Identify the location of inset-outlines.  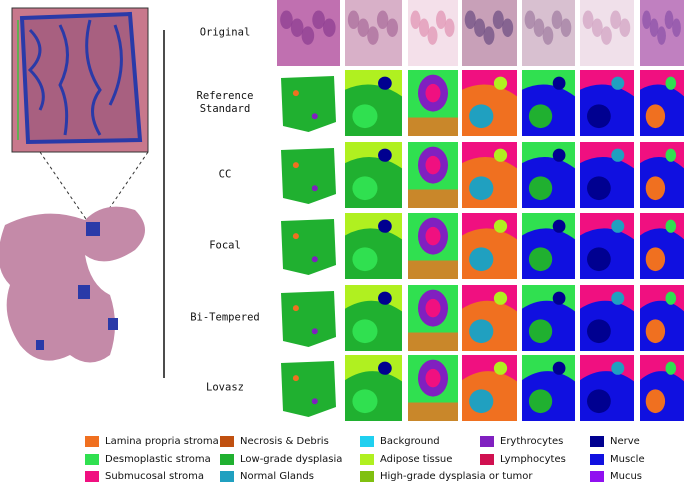
(75, 77).